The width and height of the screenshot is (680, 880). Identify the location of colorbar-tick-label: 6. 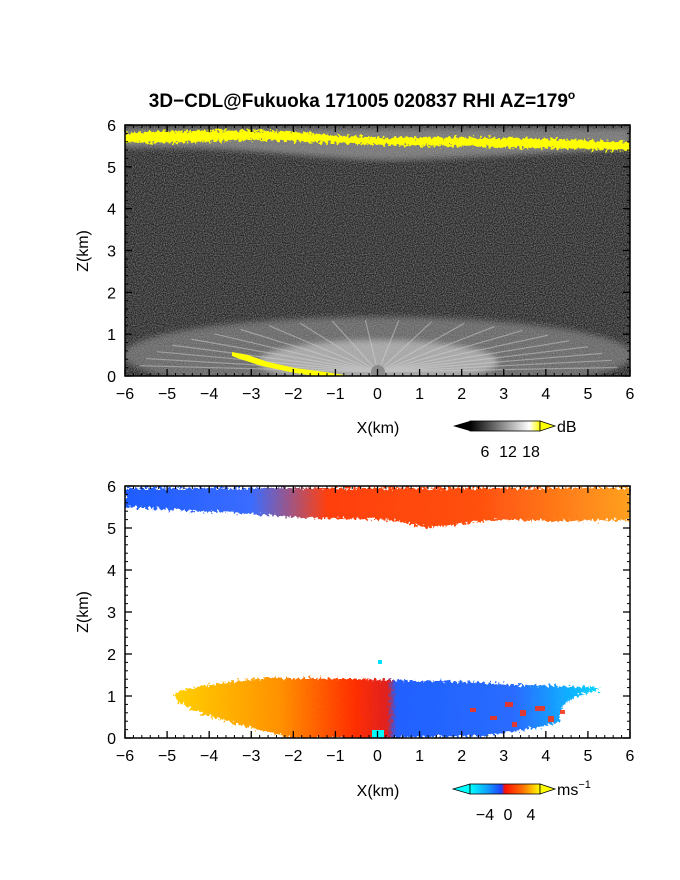
(485, 452).